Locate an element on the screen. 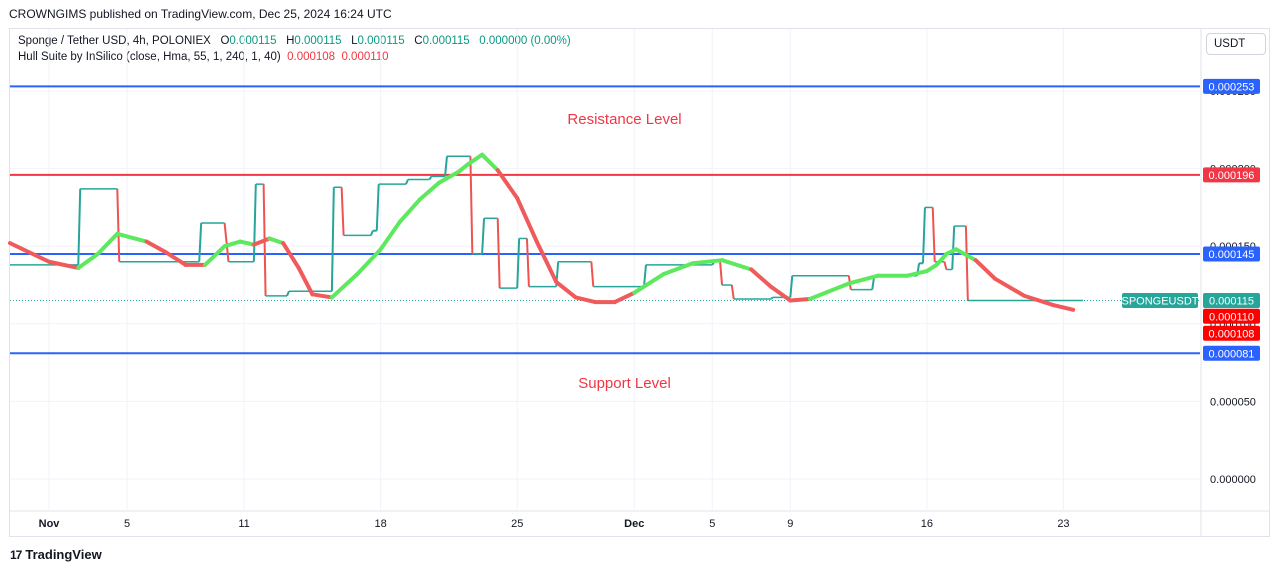 The height and width of the screenshot is (573, 1281). tradingview-logo: 17 TradingView is located at coordinates (56, 554).